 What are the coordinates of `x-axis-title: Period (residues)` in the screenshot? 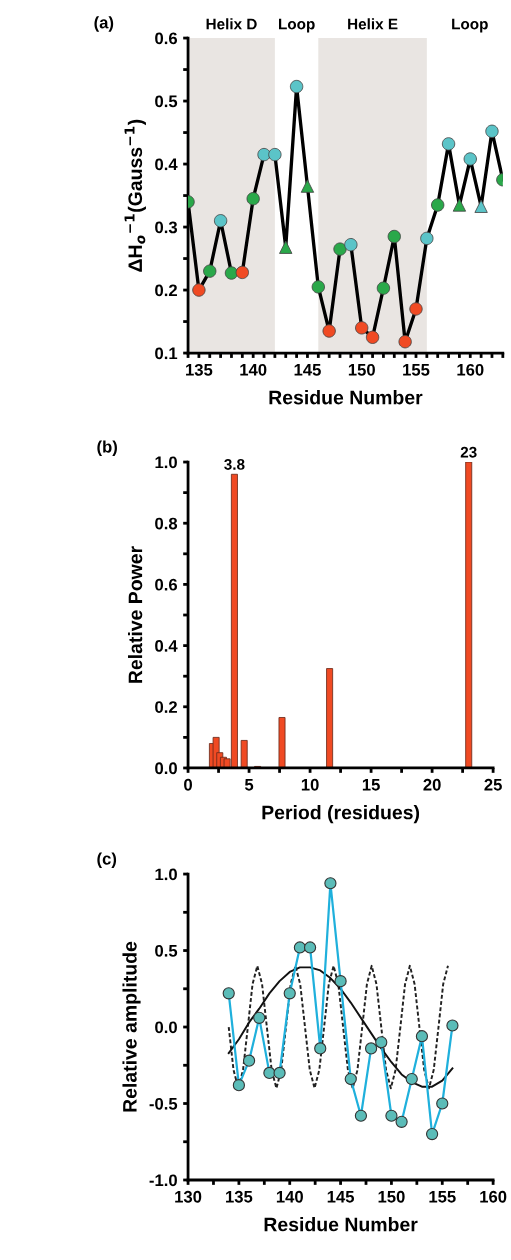 It's located at (341, 814).